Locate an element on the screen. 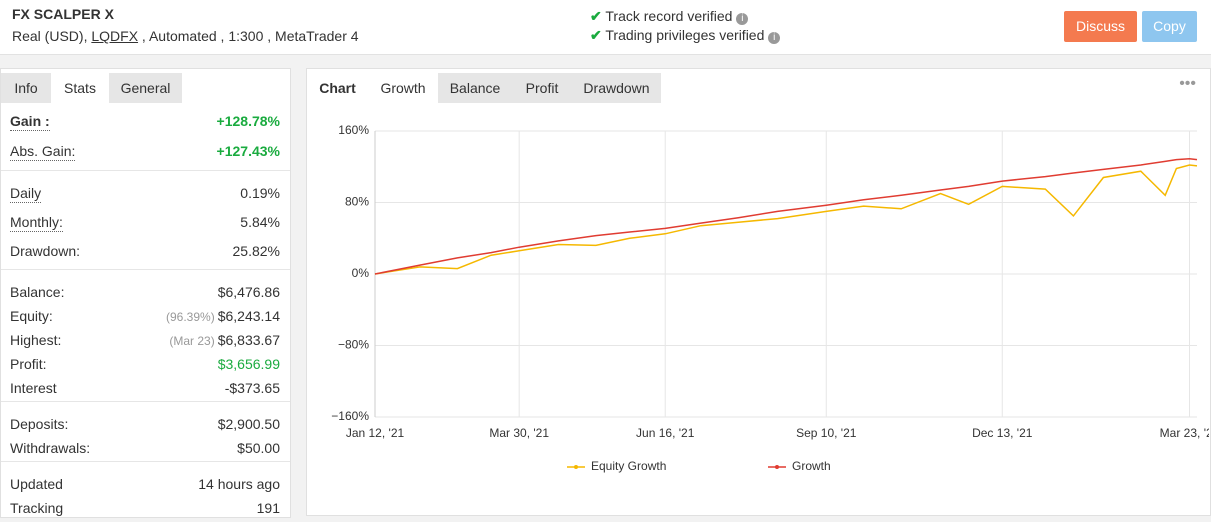  tab: Info is located at coordinates (26, 88).